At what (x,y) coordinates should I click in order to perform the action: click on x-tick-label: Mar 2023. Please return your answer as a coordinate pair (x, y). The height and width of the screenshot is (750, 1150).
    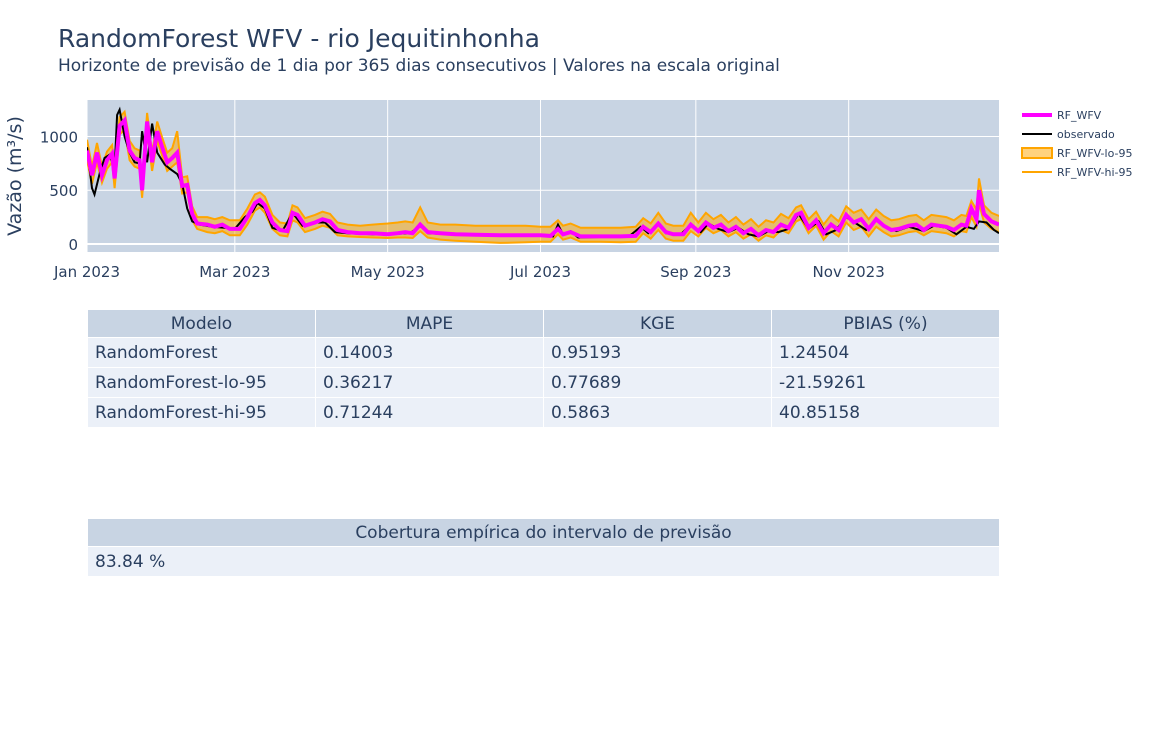
    Looking at the image, I should click on (234, 272).